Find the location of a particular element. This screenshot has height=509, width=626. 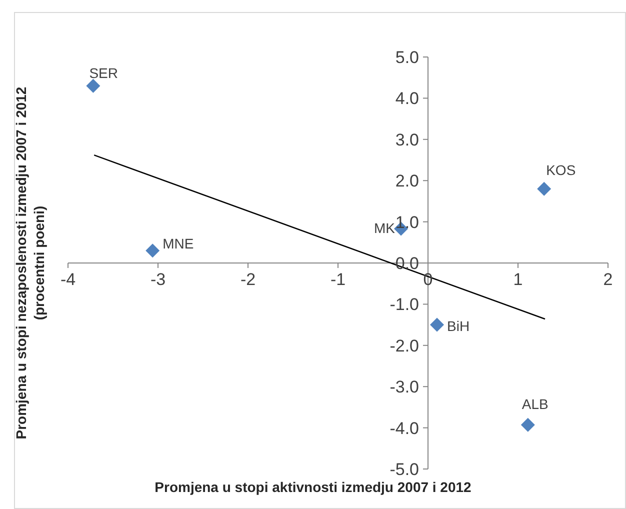

y-axis-title: Promjena u stopi nezaposlenosti izmedju 2007 i 2012 (procentni poeni) is located at coordinates (30, 264).